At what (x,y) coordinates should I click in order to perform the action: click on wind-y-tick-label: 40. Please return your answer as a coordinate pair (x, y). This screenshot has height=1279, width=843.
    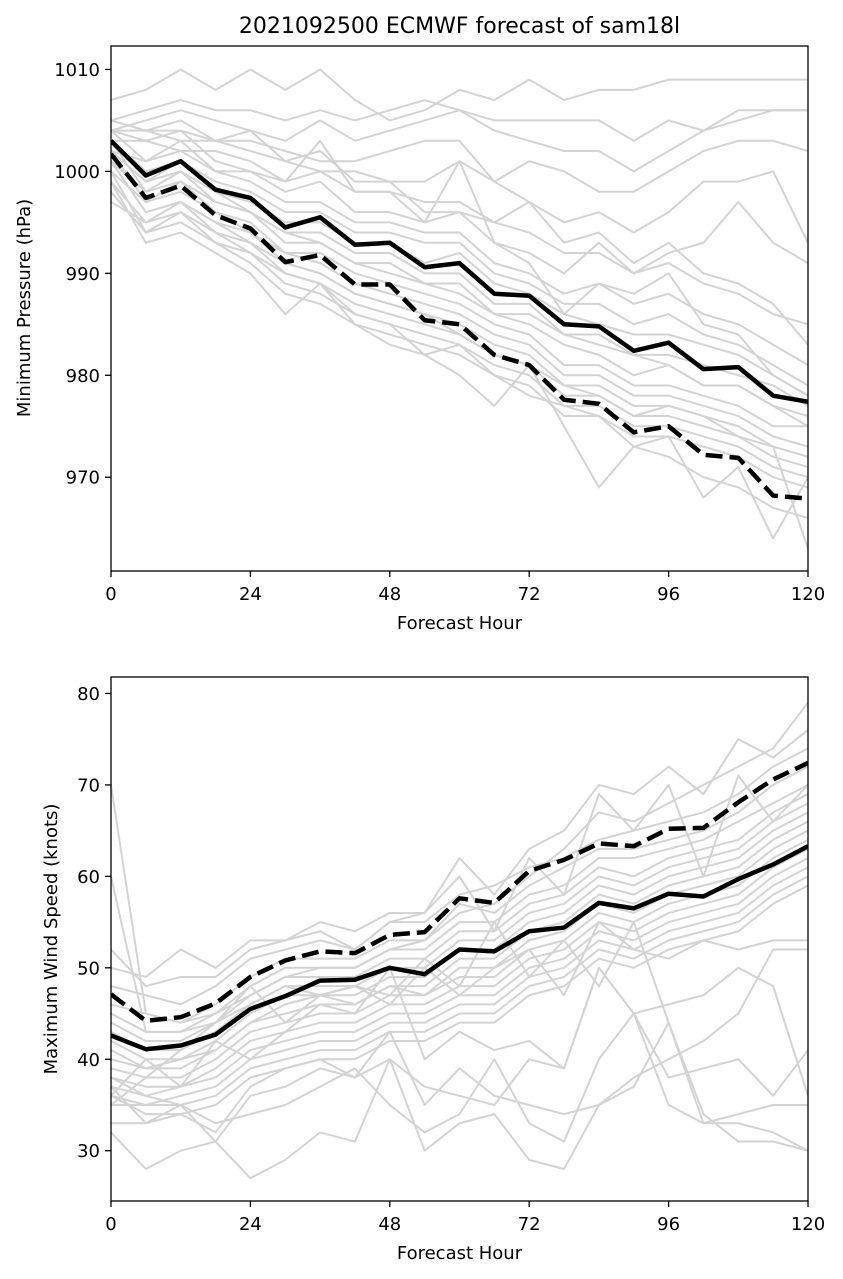
    Looking at the image, I should click on (88, 1060).